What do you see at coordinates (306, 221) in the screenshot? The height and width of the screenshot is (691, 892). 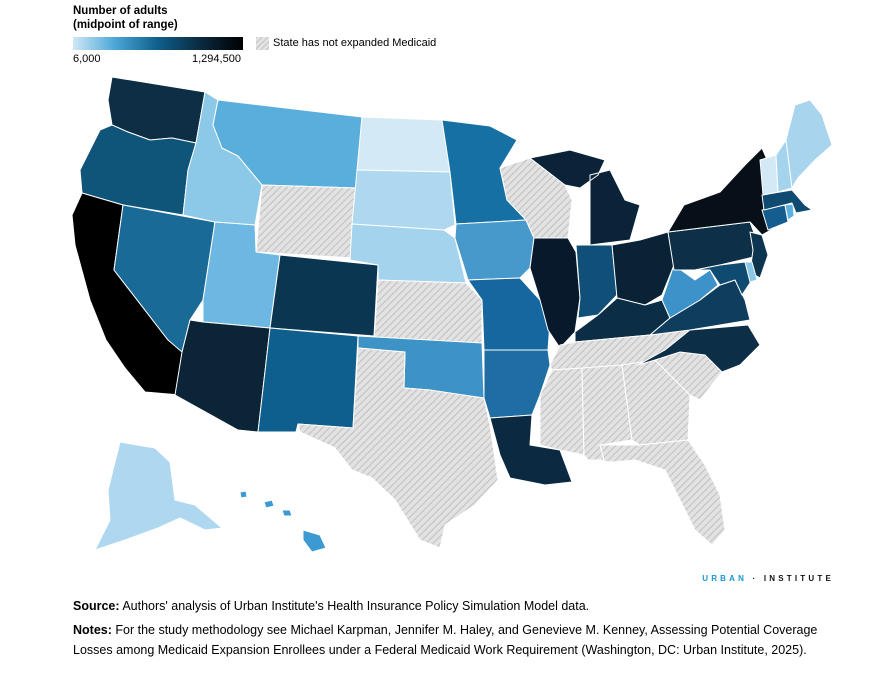 I see `state-WY` at bounding box center [306, 221].